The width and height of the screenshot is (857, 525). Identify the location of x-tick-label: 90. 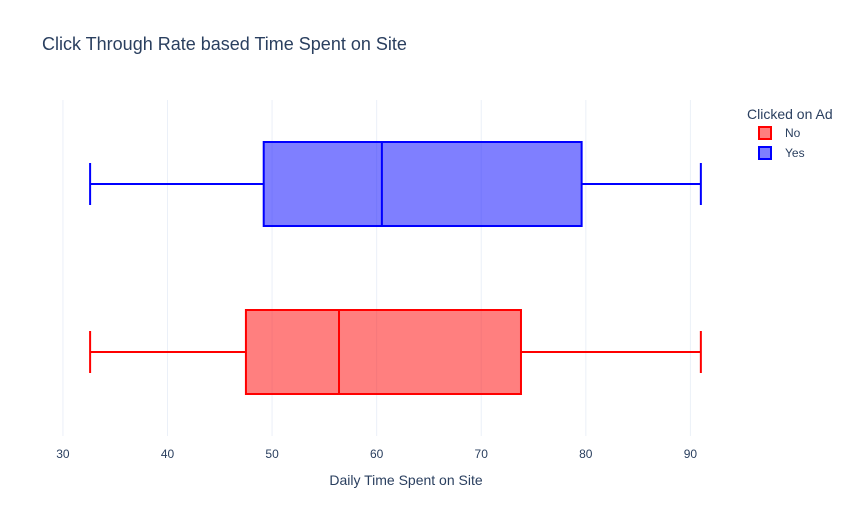
(691, 454).